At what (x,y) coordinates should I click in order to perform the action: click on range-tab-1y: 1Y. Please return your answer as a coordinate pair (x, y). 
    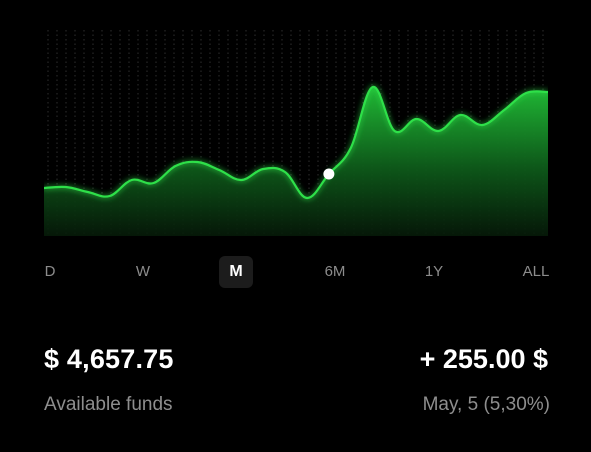
    Looking at the image, I should click on (434, 271).